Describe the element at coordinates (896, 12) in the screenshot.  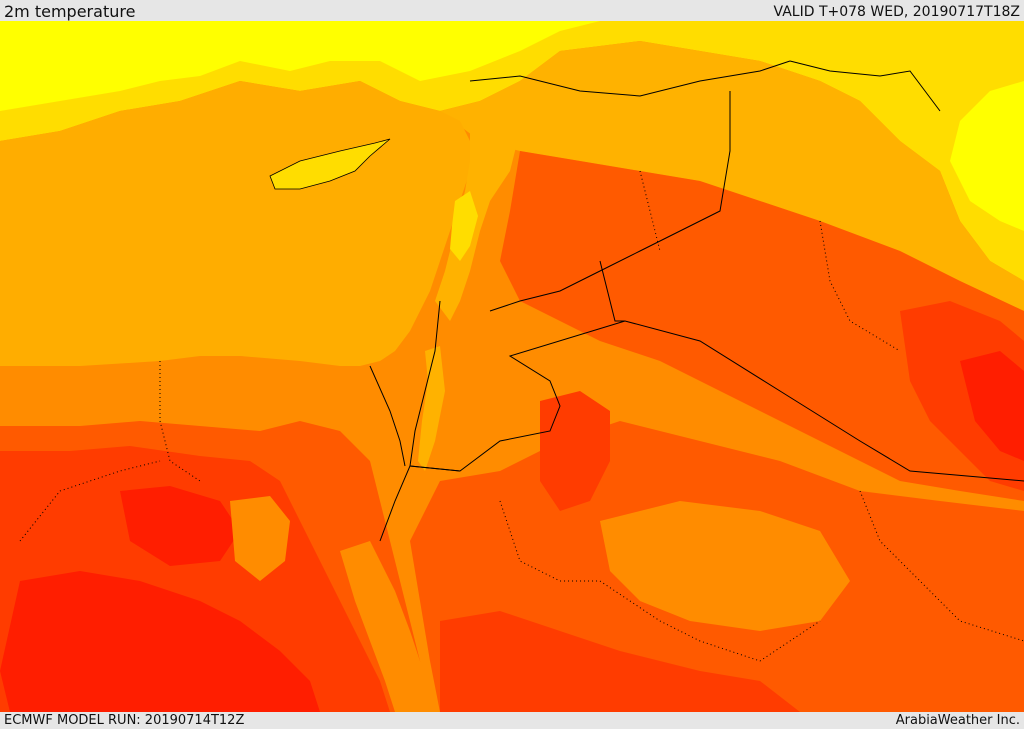
I see `valid-time-label: VALID T+078 WED, 20190717T18Z` at that location.